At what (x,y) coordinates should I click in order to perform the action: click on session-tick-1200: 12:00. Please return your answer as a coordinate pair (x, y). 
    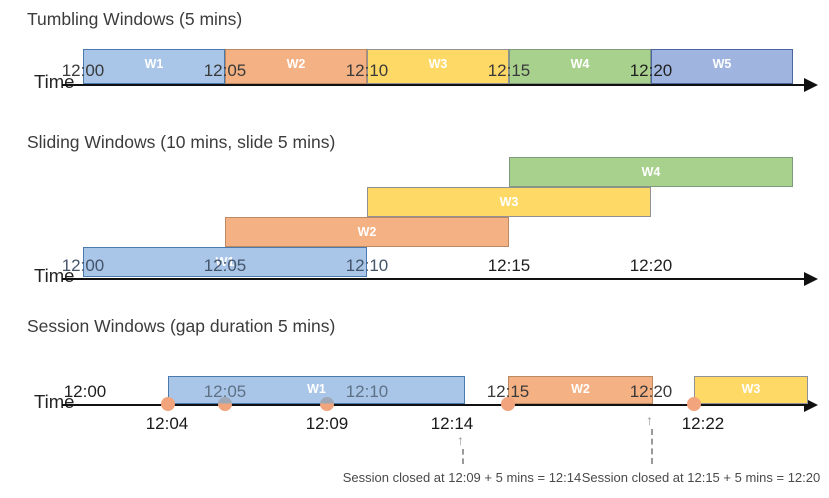
    Looking at the image, I should click on (85, 391).